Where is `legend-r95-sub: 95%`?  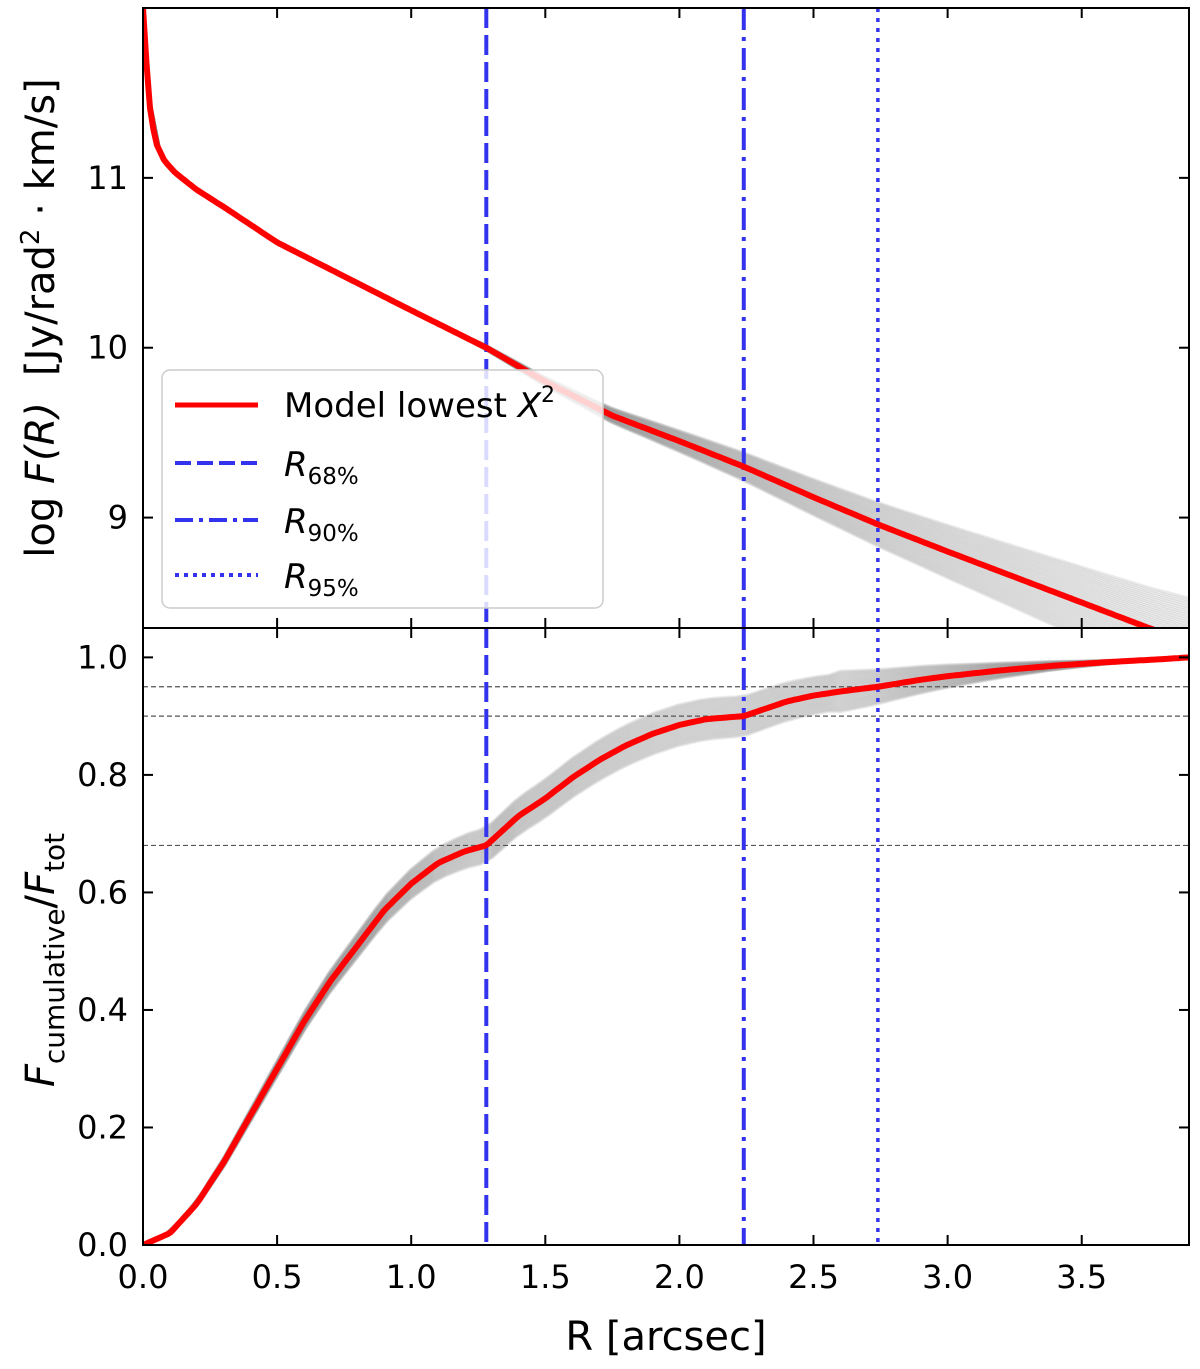
legend-r95-sub: 95% is located at coordinates (333, 589).